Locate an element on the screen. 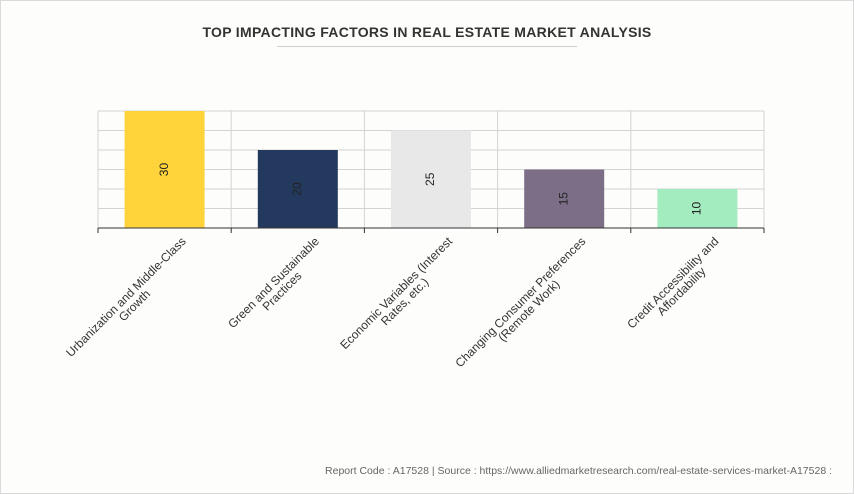 The height and width of the screenshot is (494, 854). category-tick-label-line: Urbanization and Middle-Class is located at coordinates (125, 296).